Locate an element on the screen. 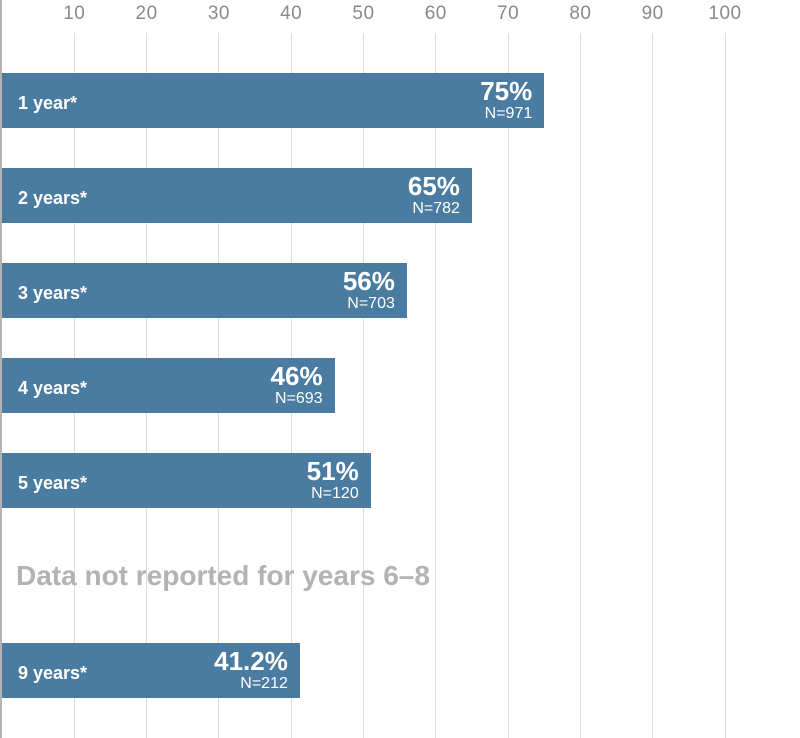 This screenshot has width=800, height=738. bar-category-label: 2 years* is located at coordinates (53, 198).